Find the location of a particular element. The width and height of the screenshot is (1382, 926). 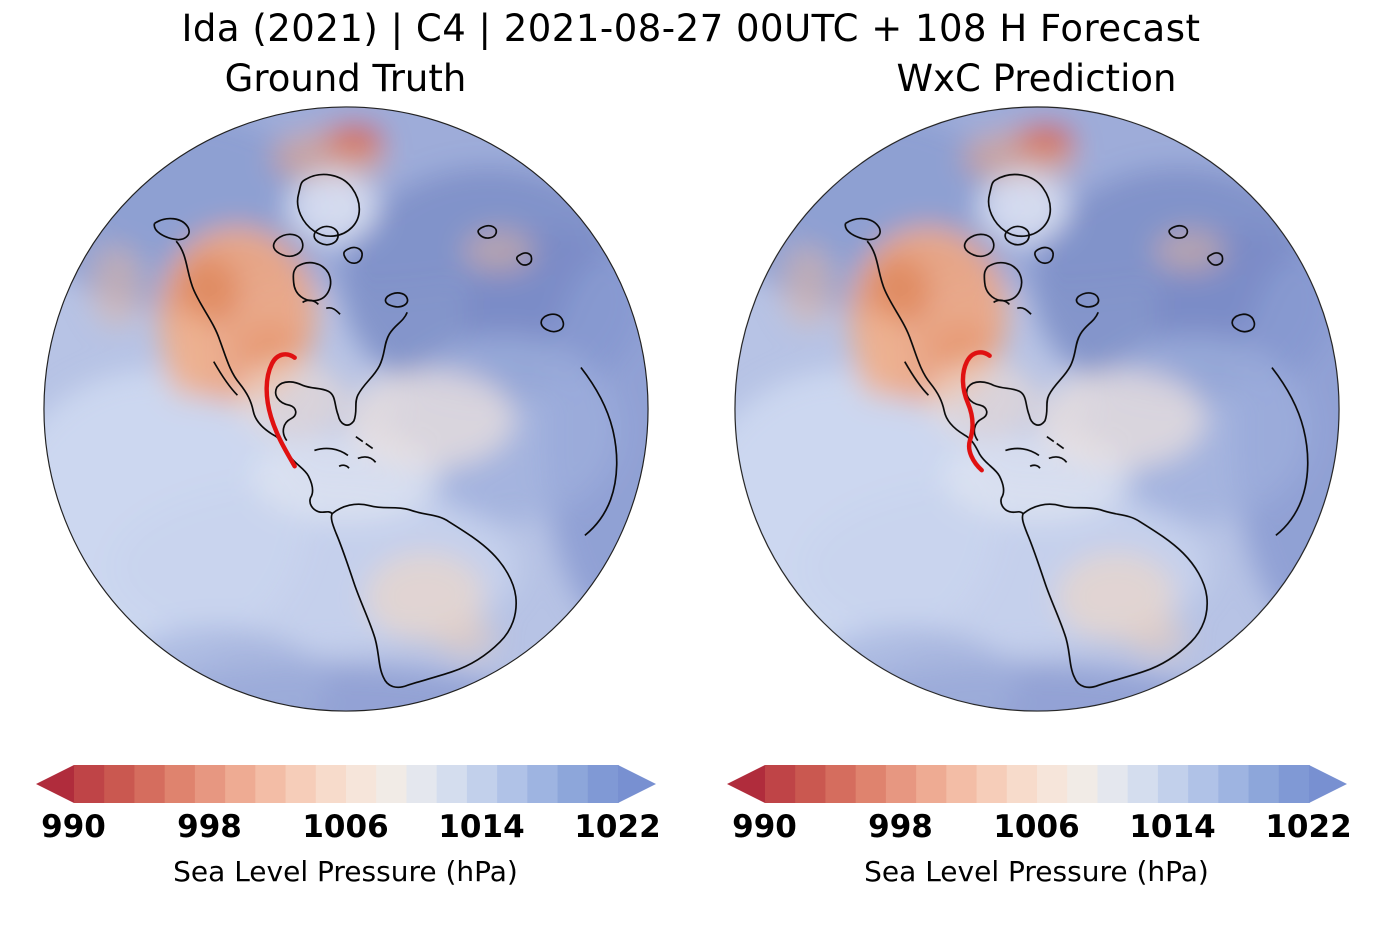

panel-title-ground-truth: Ground Truth is located at coordinates (345, 78).